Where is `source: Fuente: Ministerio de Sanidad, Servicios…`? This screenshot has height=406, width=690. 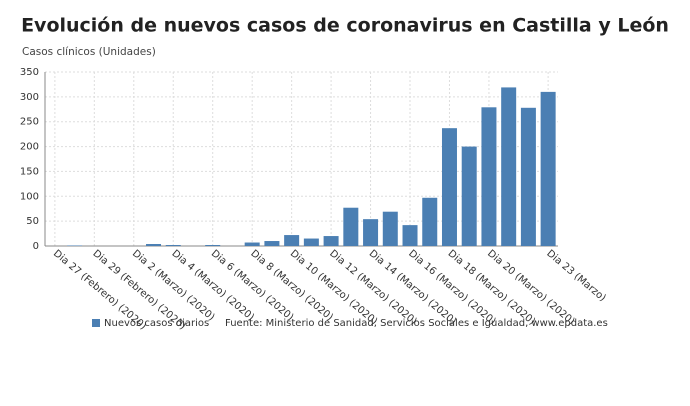
source: Fuente: Ministerio de Sanidad, Servicios… is located at coordinates (416, 323).